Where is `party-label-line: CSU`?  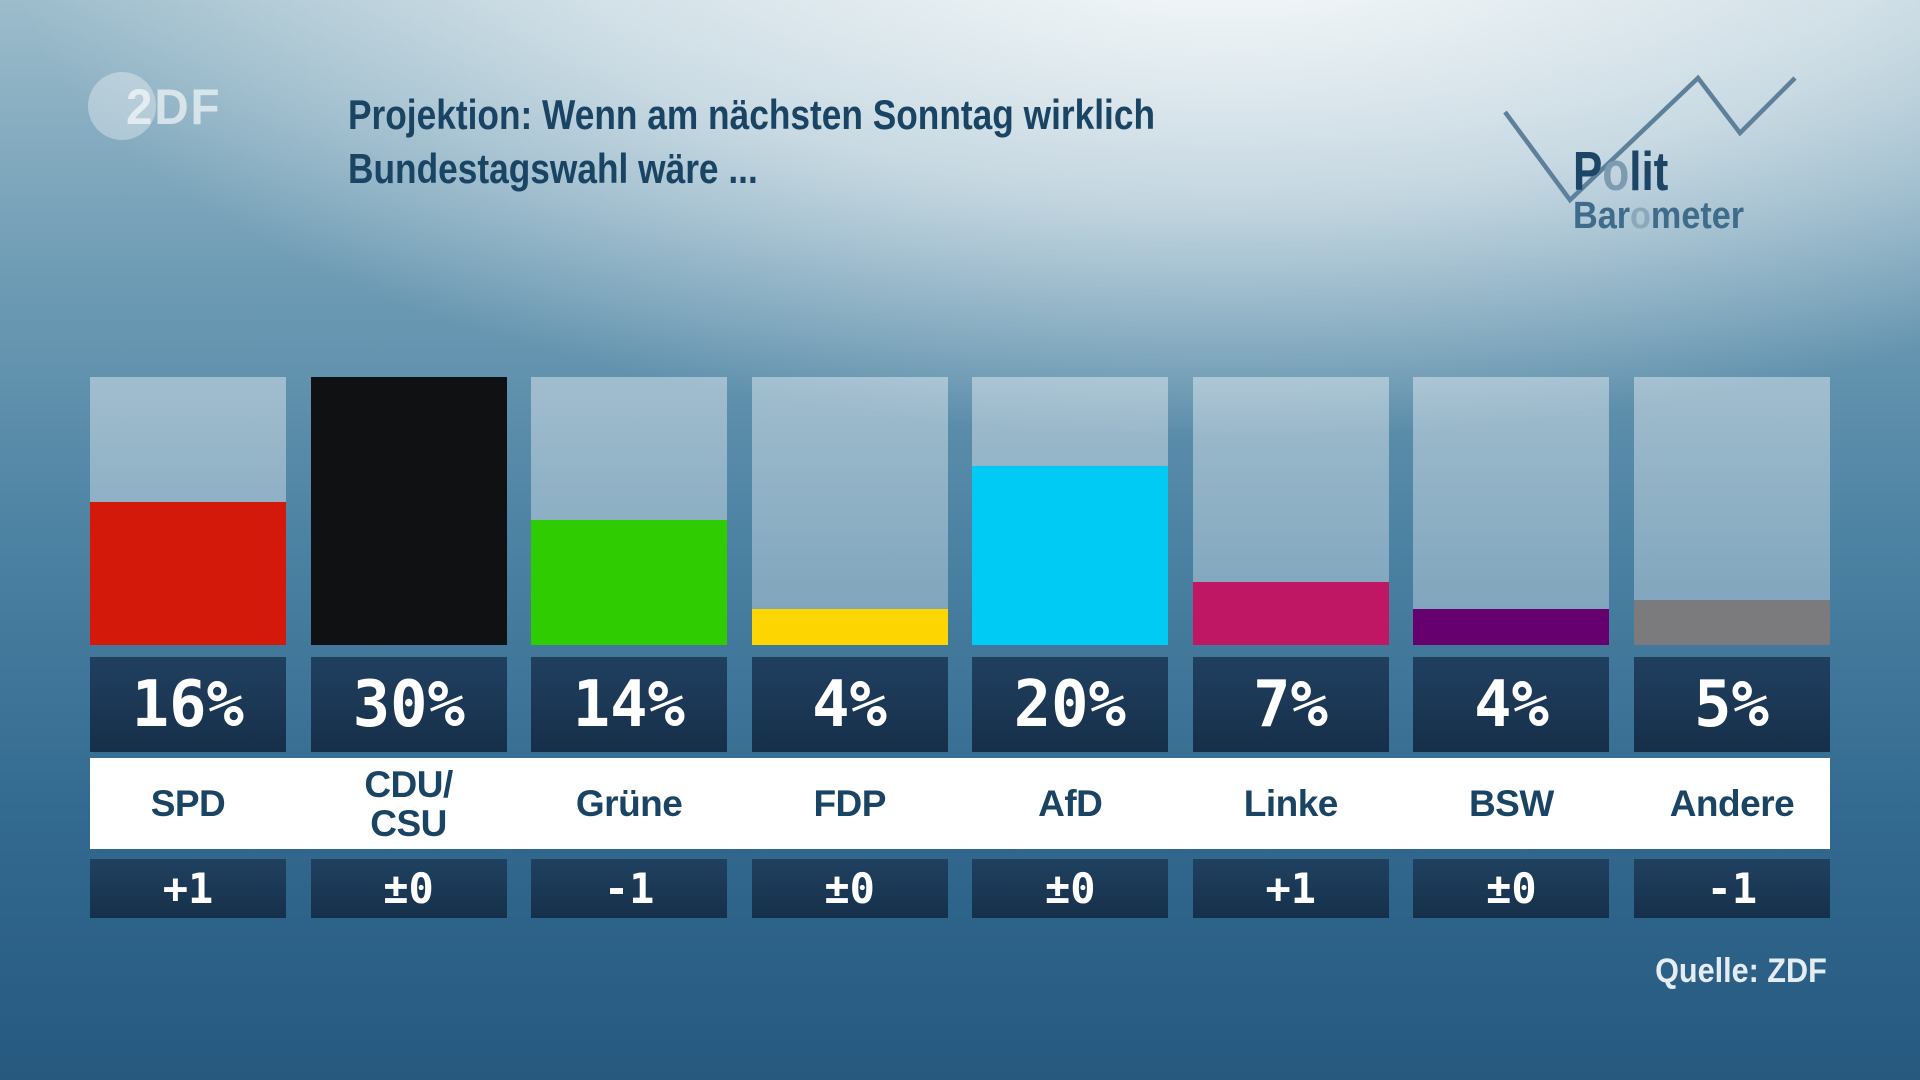
party-label-line: CSU is located at coordinates (408, 823).